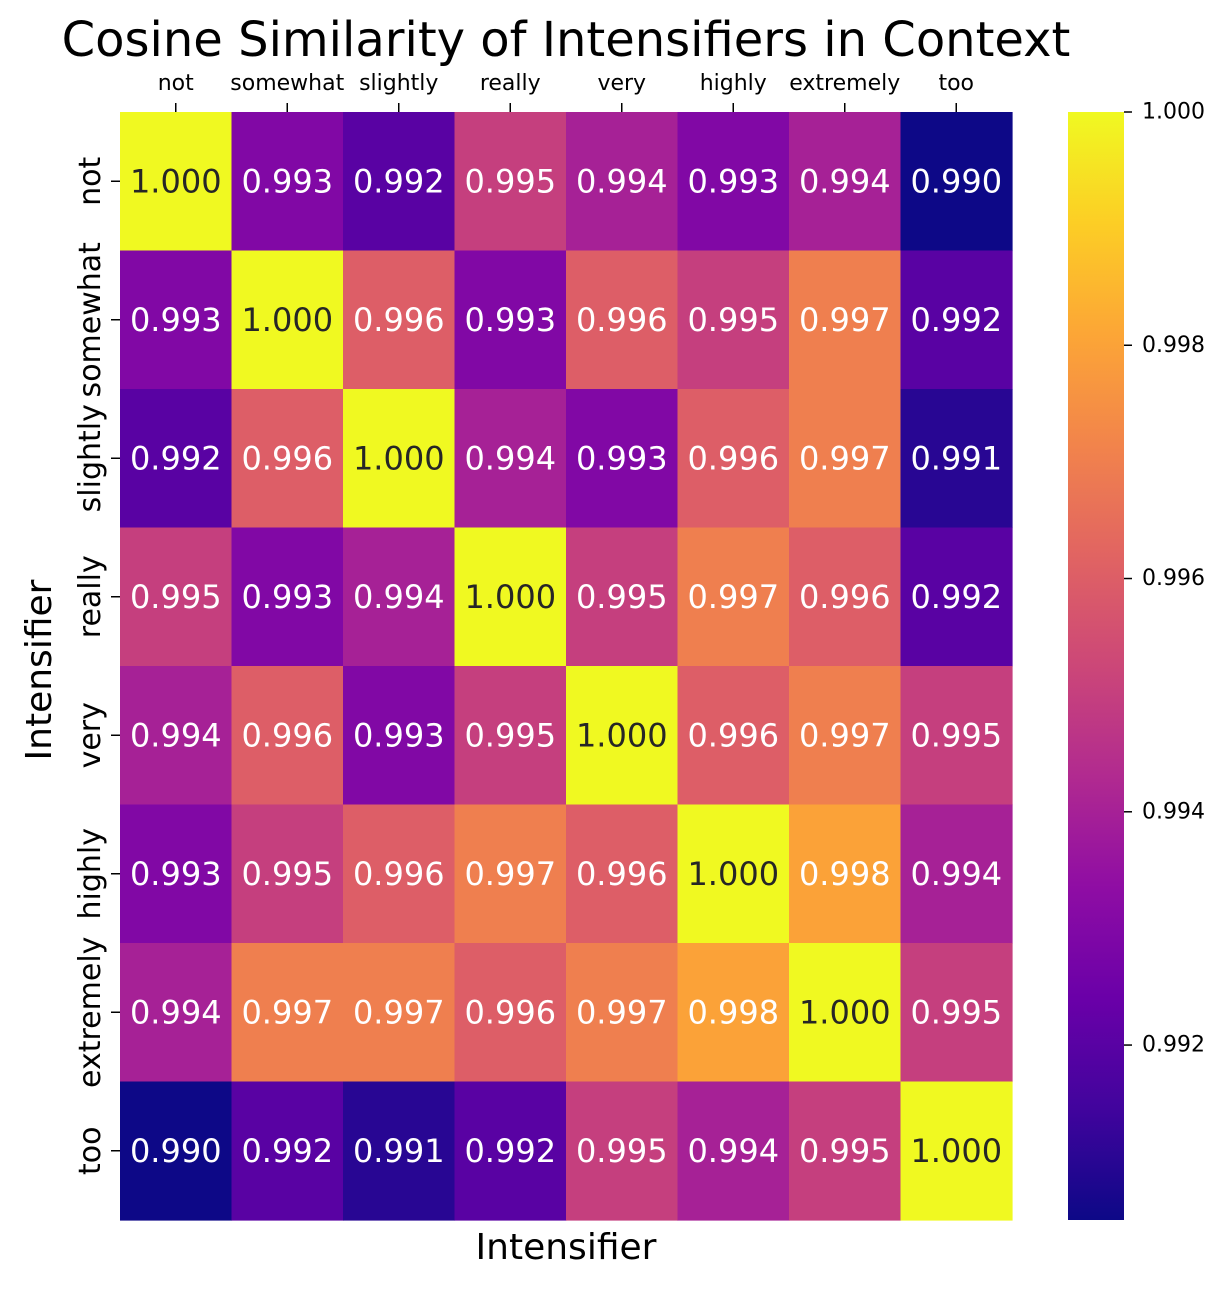  What do you see at coordinates (90, 1012) in the screenshot?
I see `y-tick-label: extremely` at bounding box center [90, 1012].